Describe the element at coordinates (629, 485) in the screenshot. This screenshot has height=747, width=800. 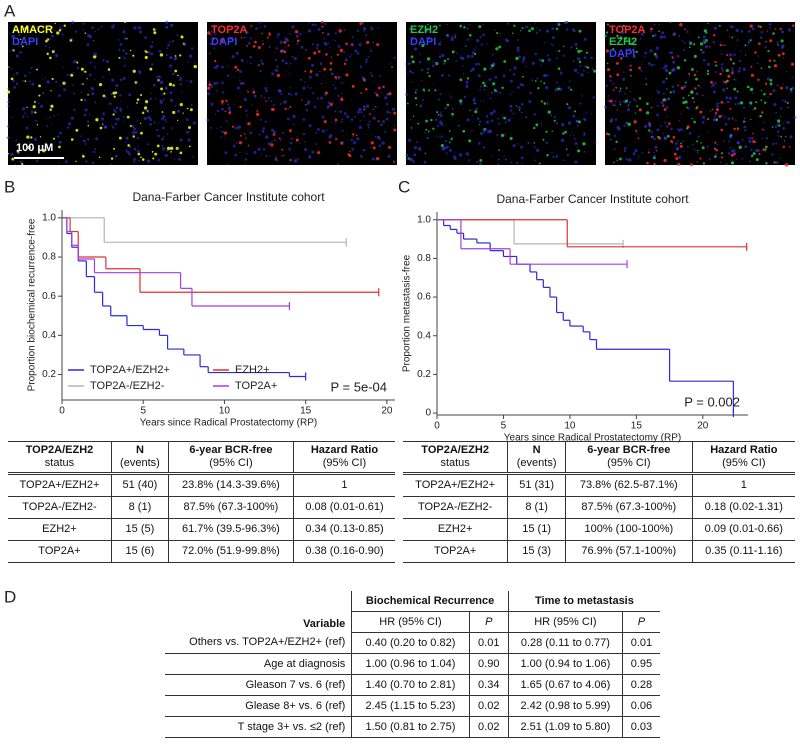
I see `table-cell: 73.8% (62.5-87.1%)` at that location.